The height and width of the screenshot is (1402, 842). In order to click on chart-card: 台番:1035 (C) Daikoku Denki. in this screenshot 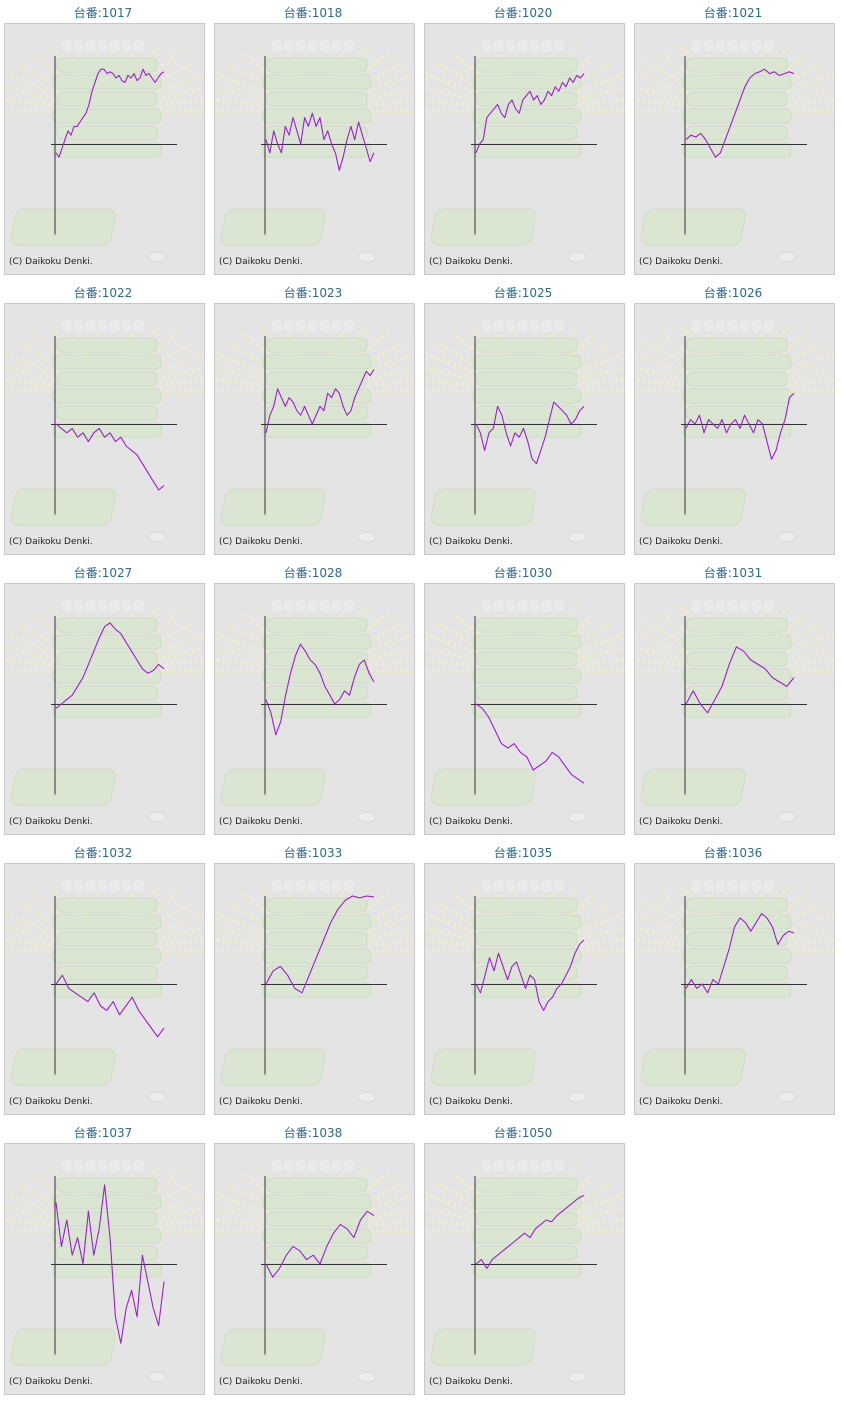, I will do `click(523, 978)`.